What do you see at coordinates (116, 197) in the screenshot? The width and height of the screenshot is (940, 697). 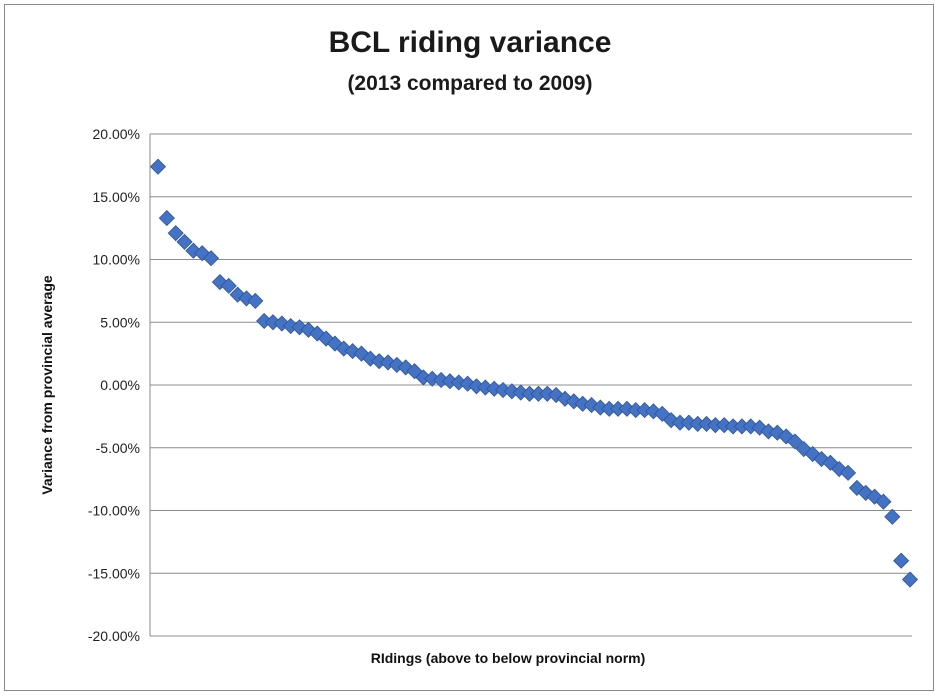 I see `y-tick-label: 15.00%` at bounding box center [116, 197].